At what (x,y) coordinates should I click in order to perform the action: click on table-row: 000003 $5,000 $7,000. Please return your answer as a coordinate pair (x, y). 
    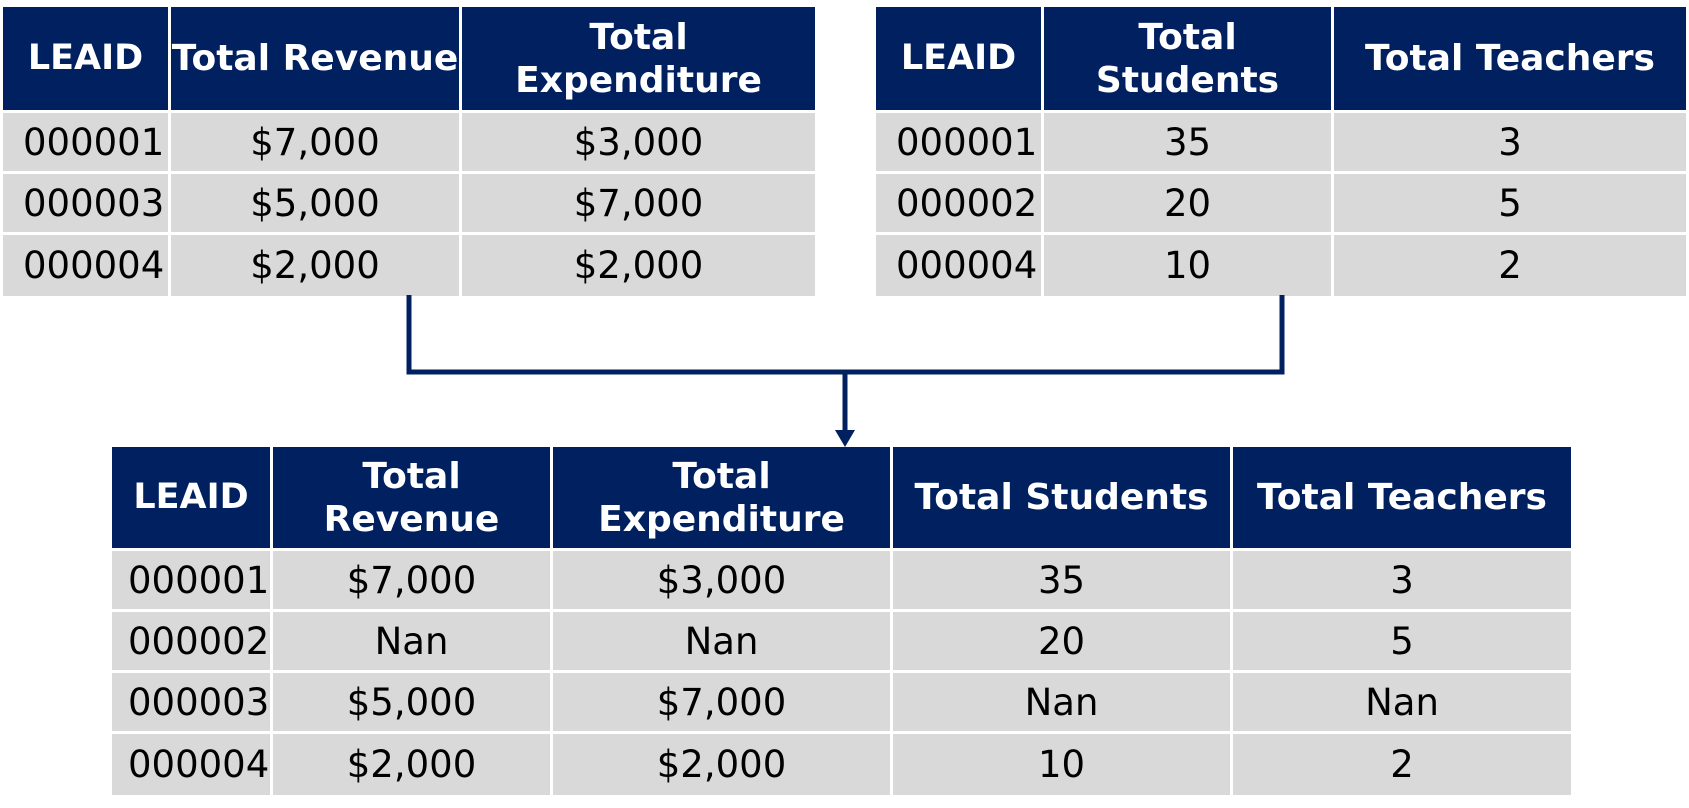
    Looking at the image, I should click on (409, 204).